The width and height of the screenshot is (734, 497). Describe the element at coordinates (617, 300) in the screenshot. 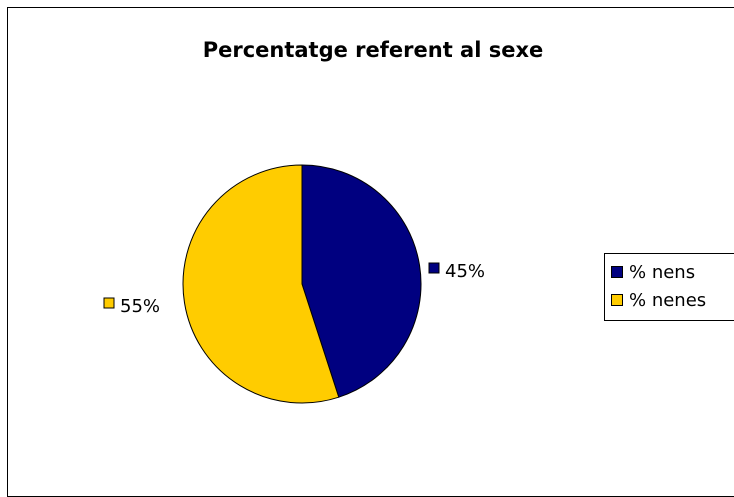

I see `legend-swatch-nenes` at that location.